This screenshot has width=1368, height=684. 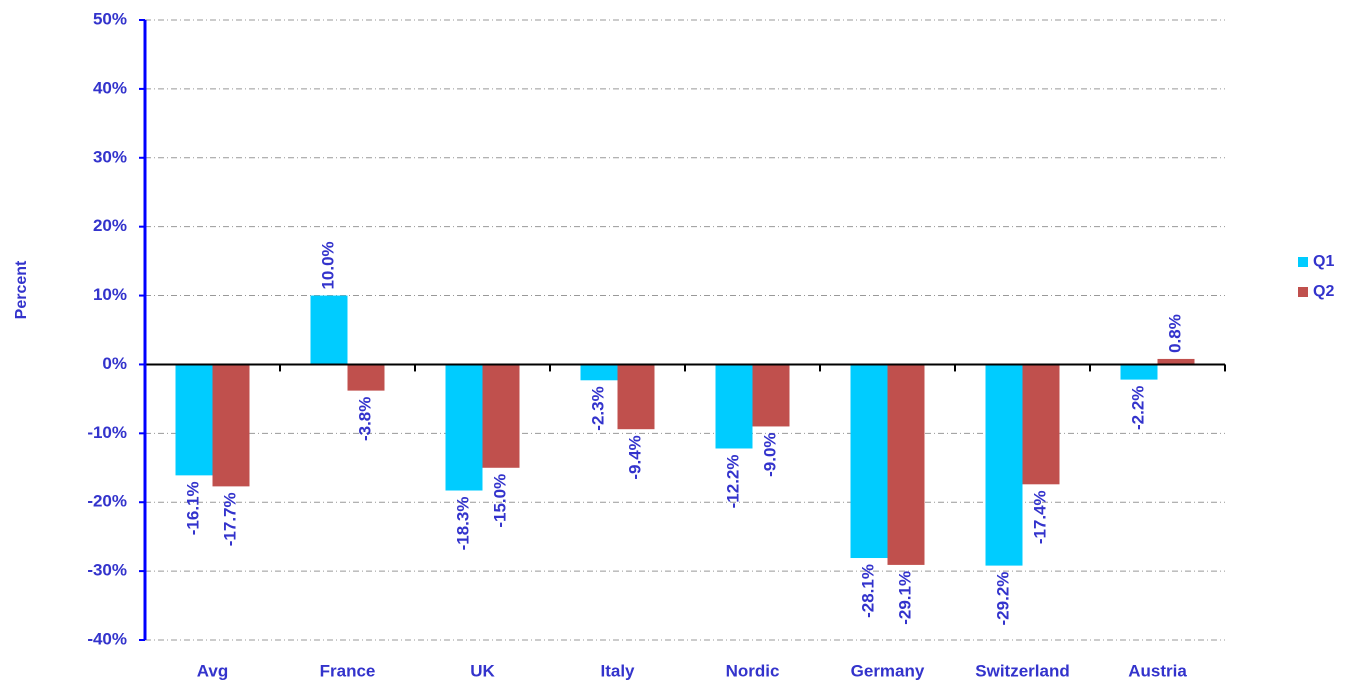 What do you see at coordinates (597, 408) in the screenshot?
I see `value-label: -2.3%` at bounding box center [597, 408].